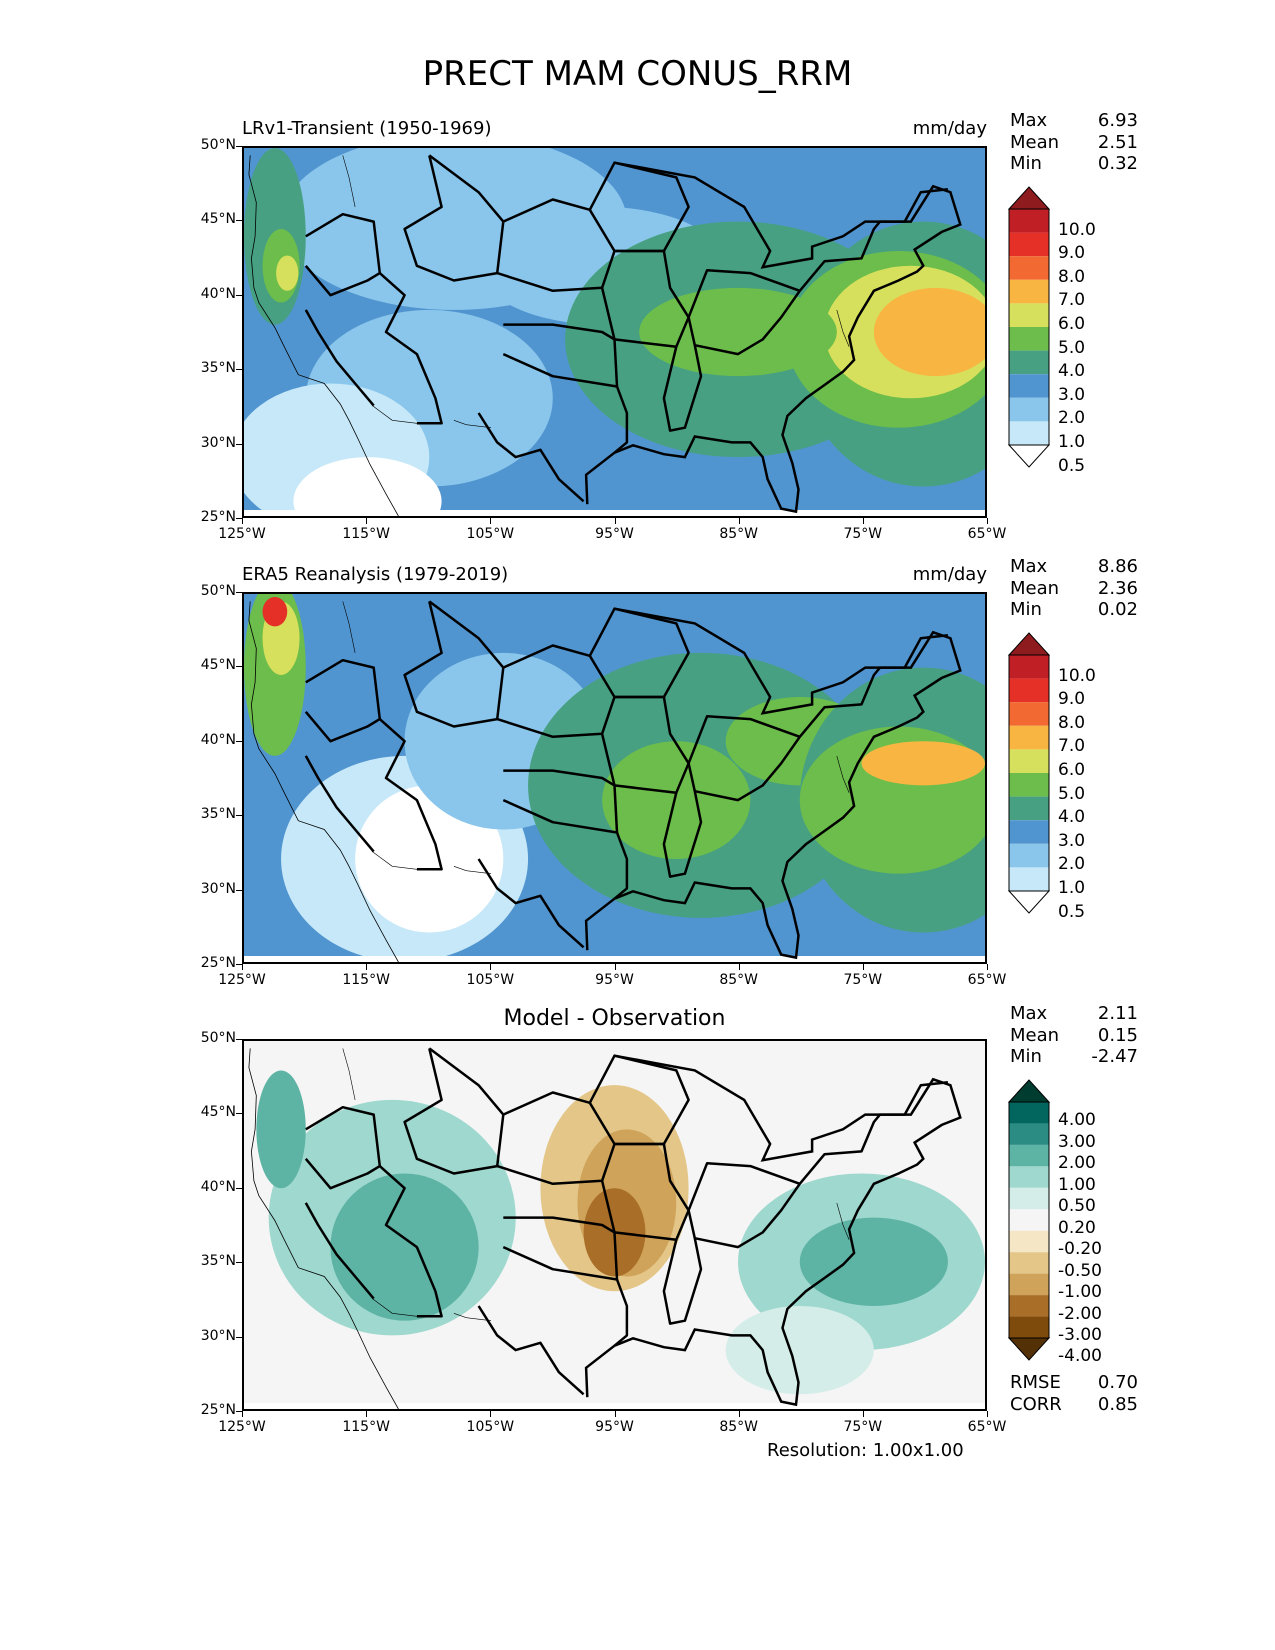 This screenshot has height=1650, width=1275. I want to click on colorbar-label: 5.0, so click(1072, 347).